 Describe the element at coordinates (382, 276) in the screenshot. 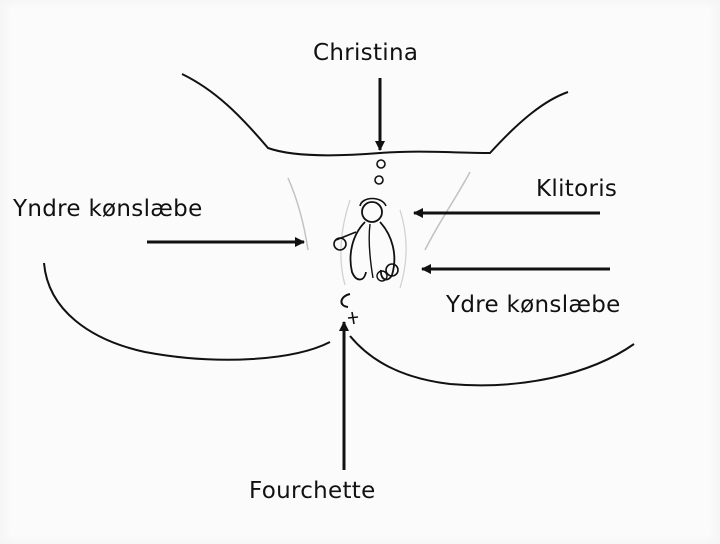

I see `outer-labia-ring` at that location.